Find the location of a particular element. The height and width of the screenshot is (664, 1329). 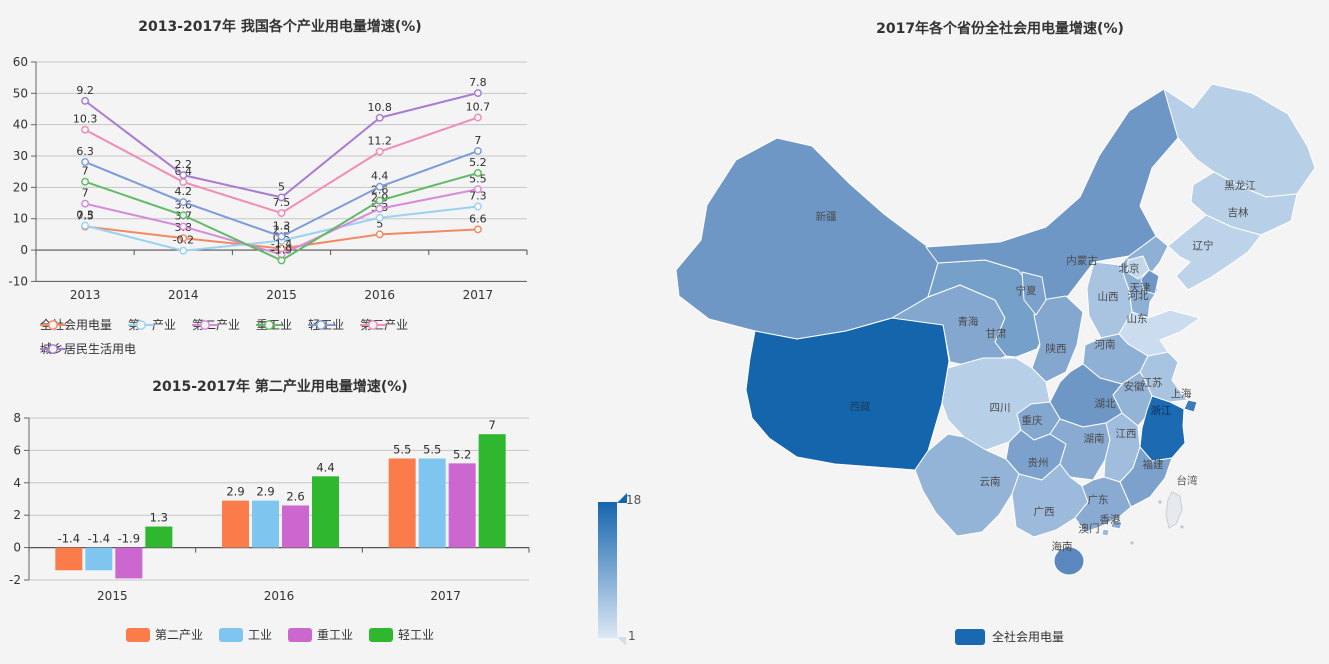

color-scale-max-handle-icon is located at coordinates (622, 498).